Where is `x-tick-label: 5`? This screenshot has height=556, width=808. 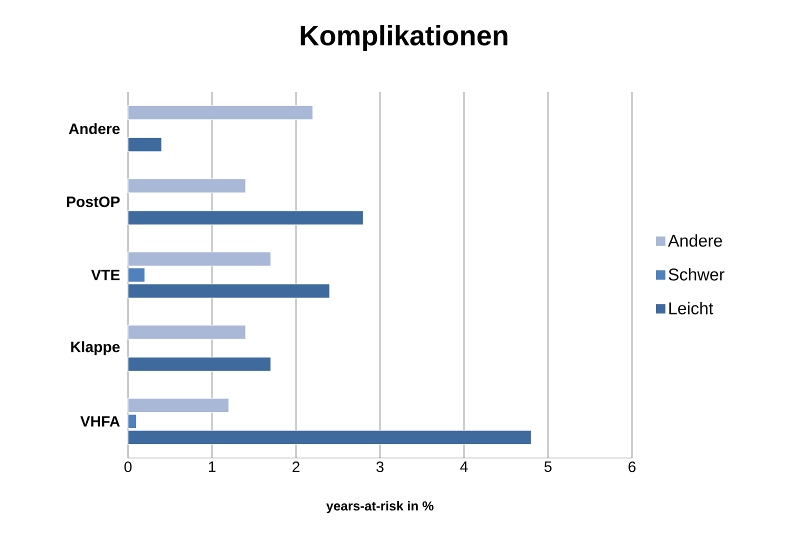
x-tick-label: 5 is located at coordinates (548, 467).